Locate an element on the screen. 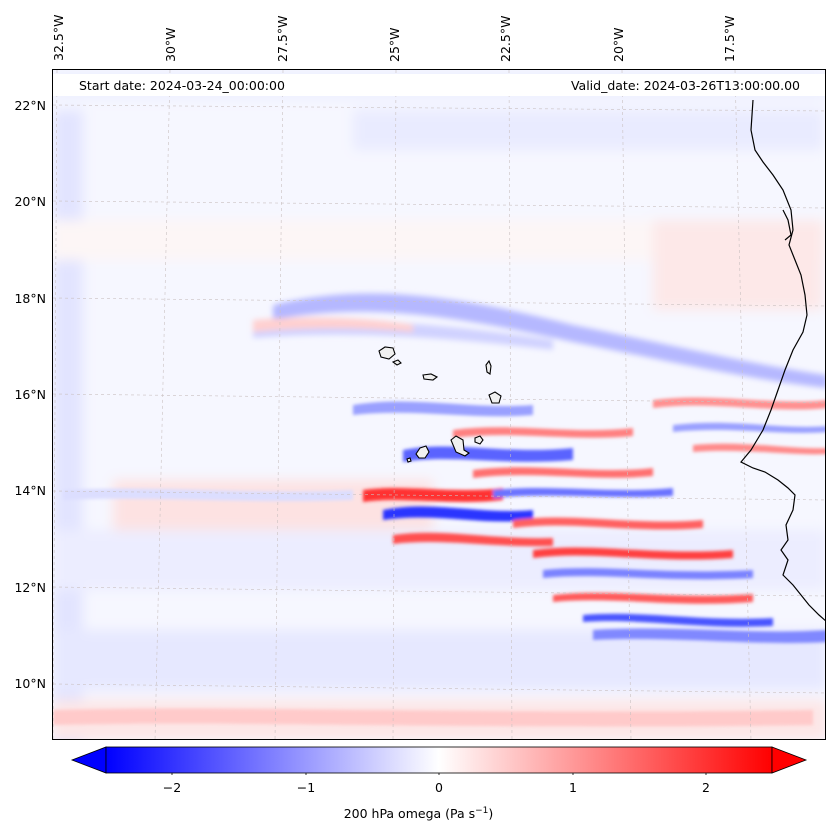 The height and width of the screenshot is (839, 837). lat-label: 14°N is located at coordinates (30, 490).